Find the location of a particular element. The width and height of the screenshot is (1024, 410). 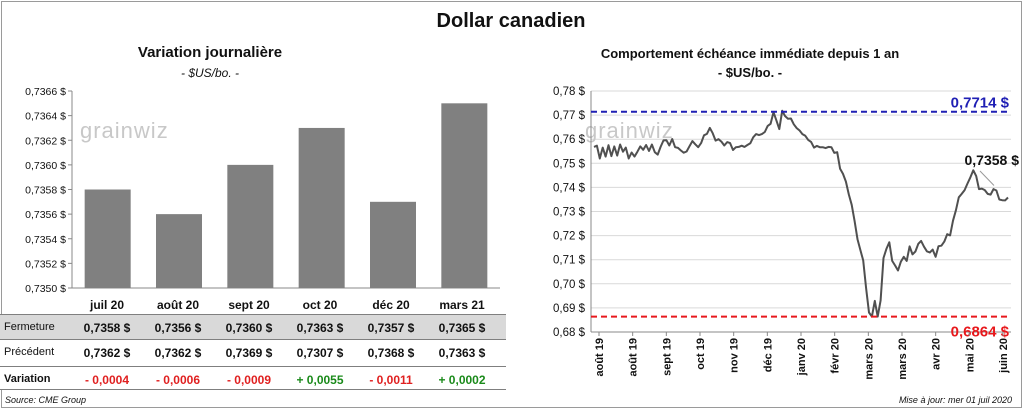

month-label: mars 21 is located at coordinates (462, 305).